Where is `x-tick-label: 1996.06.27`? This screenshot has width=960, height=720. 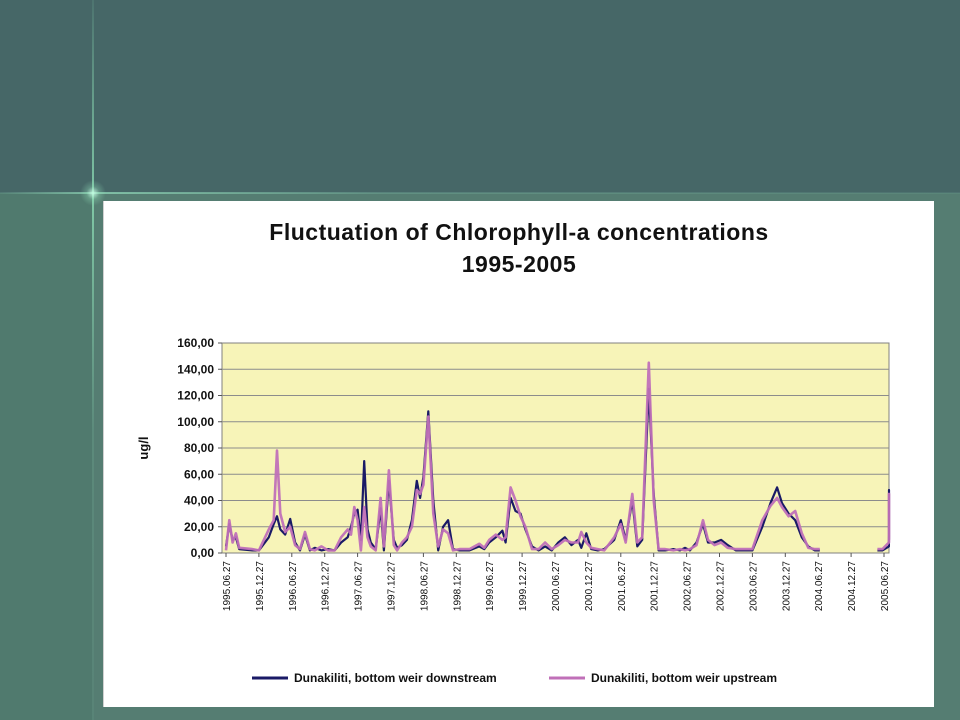 x-tick-label: 1996.06.27 is located at coordinates (293, 586).